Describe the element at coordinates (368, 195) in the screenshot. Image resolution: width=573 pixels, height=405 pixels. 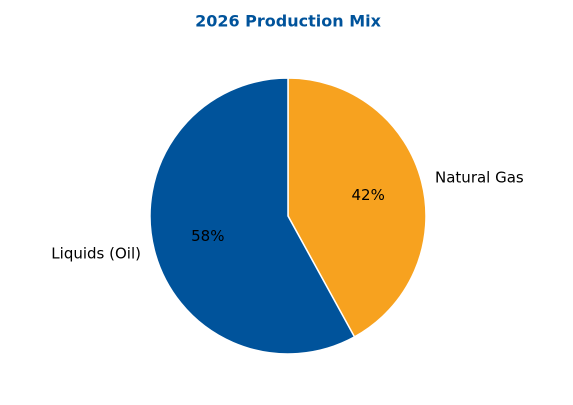
I see `value-label: 42%` at that location.